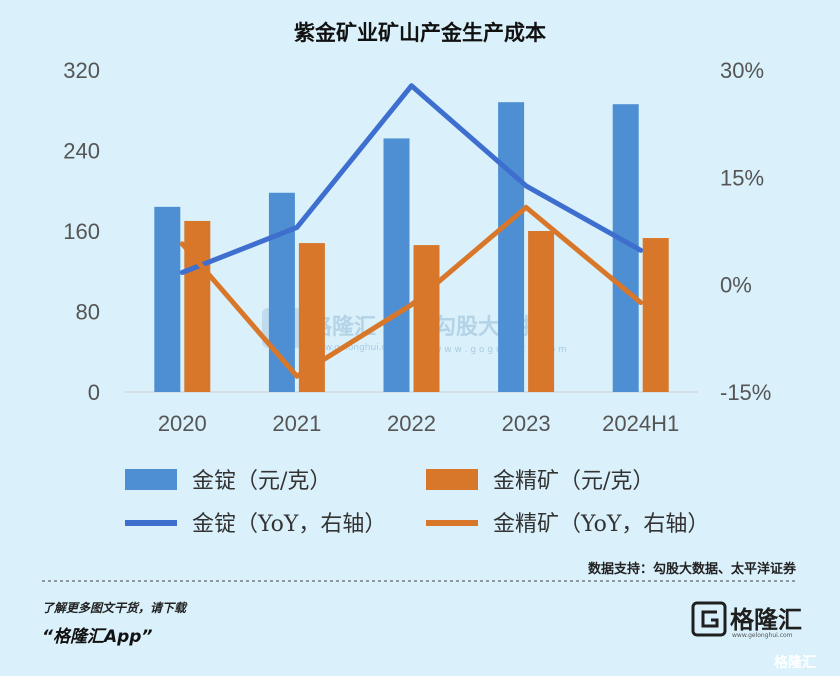 The image size is (840, 676). I want to click on brand-name: 格隆汇, so click(766, 620).